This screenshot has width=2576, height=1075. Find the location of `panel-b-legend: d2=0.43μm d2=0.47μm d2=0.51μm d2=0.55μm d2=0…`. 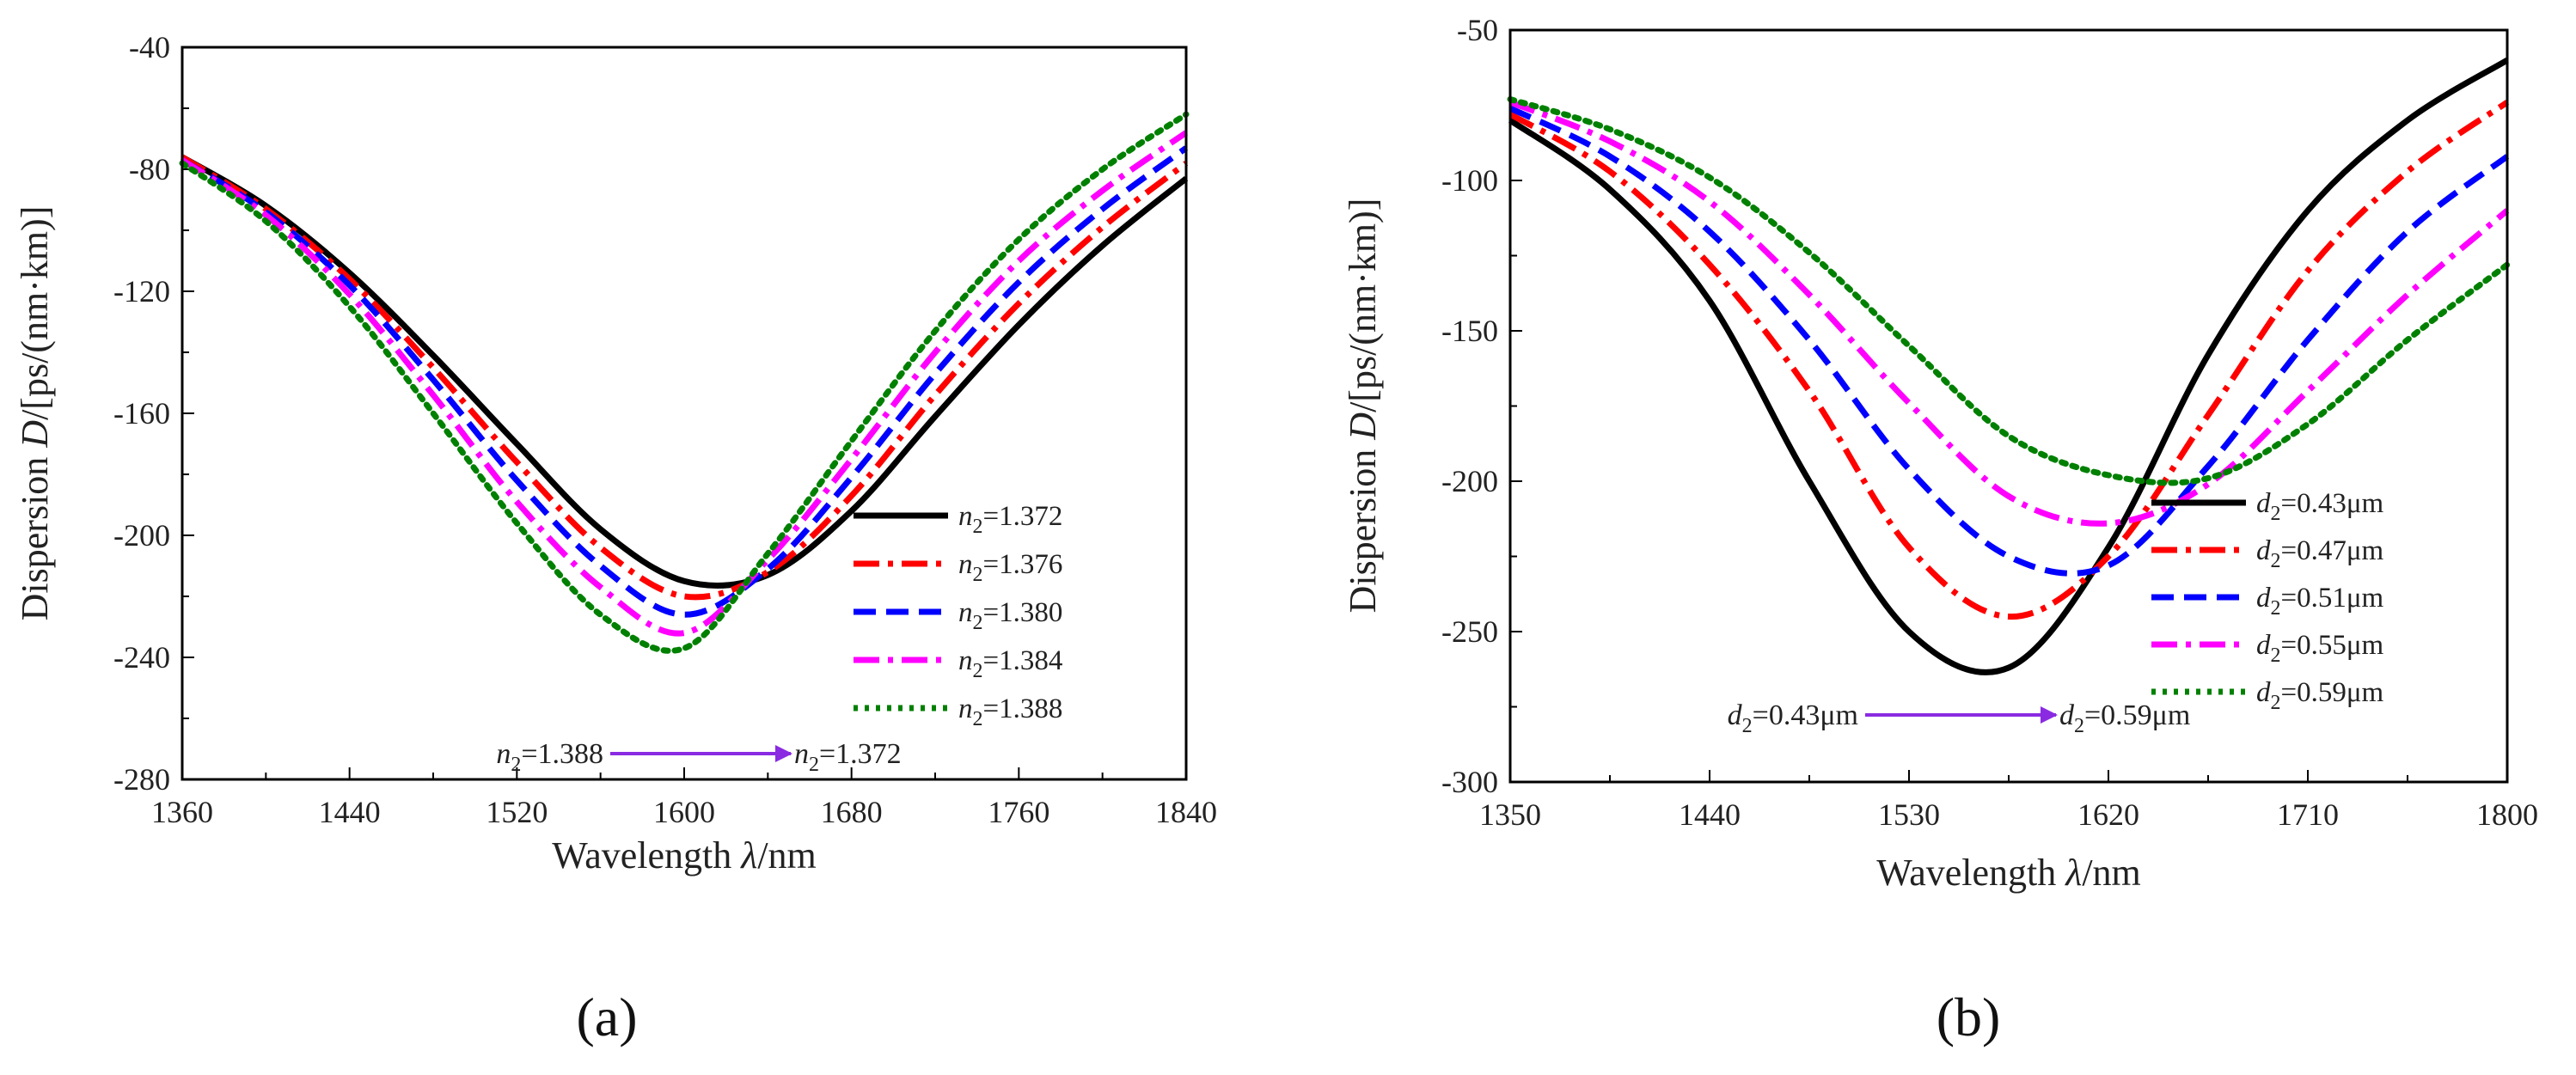

panel-b-legend: d2=0.43μm d2=0.47μm d2=0.51μm d2=0.55μm d2=0… is located at coordinates (2267, 601).